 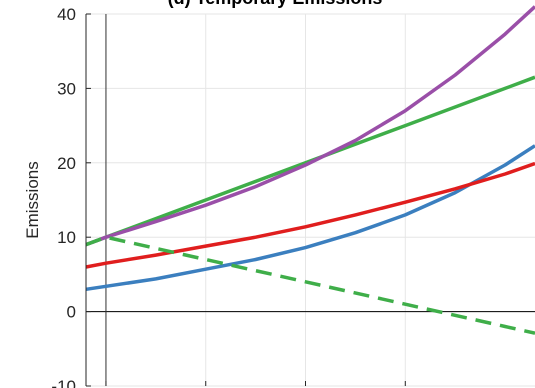 What do you see at coordinates (66, 14) in the screenshot?
I see `y-tick-label-5: 40` at bounding box center [66, 14].